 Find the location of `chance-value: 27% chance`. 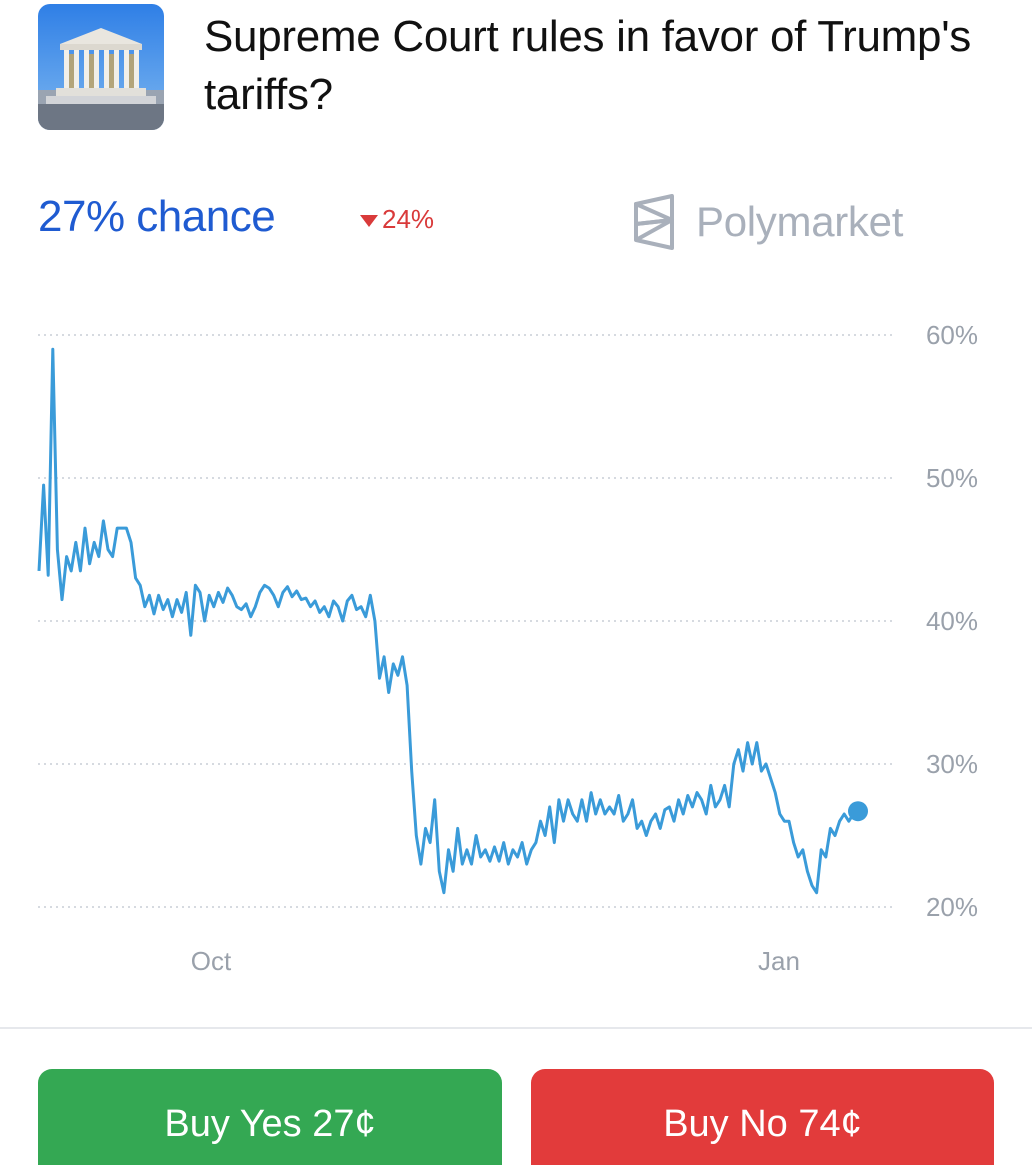

chance-value: 27% chance is located at coordinates (157, 216).